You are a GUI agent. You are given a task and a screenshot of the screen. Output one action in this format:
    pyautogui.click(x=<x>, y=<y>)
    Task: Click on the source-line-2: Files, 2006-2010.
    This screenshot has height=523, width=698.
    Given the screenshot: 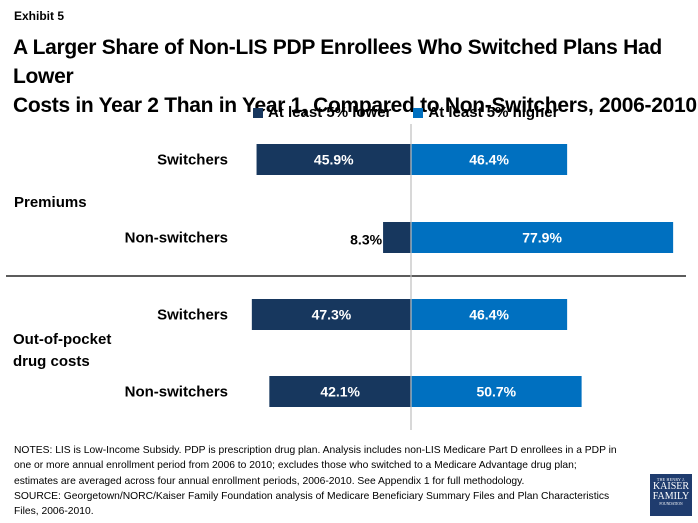 What is the action you would take?
    pyautogui.click(x=54, y=512)
    